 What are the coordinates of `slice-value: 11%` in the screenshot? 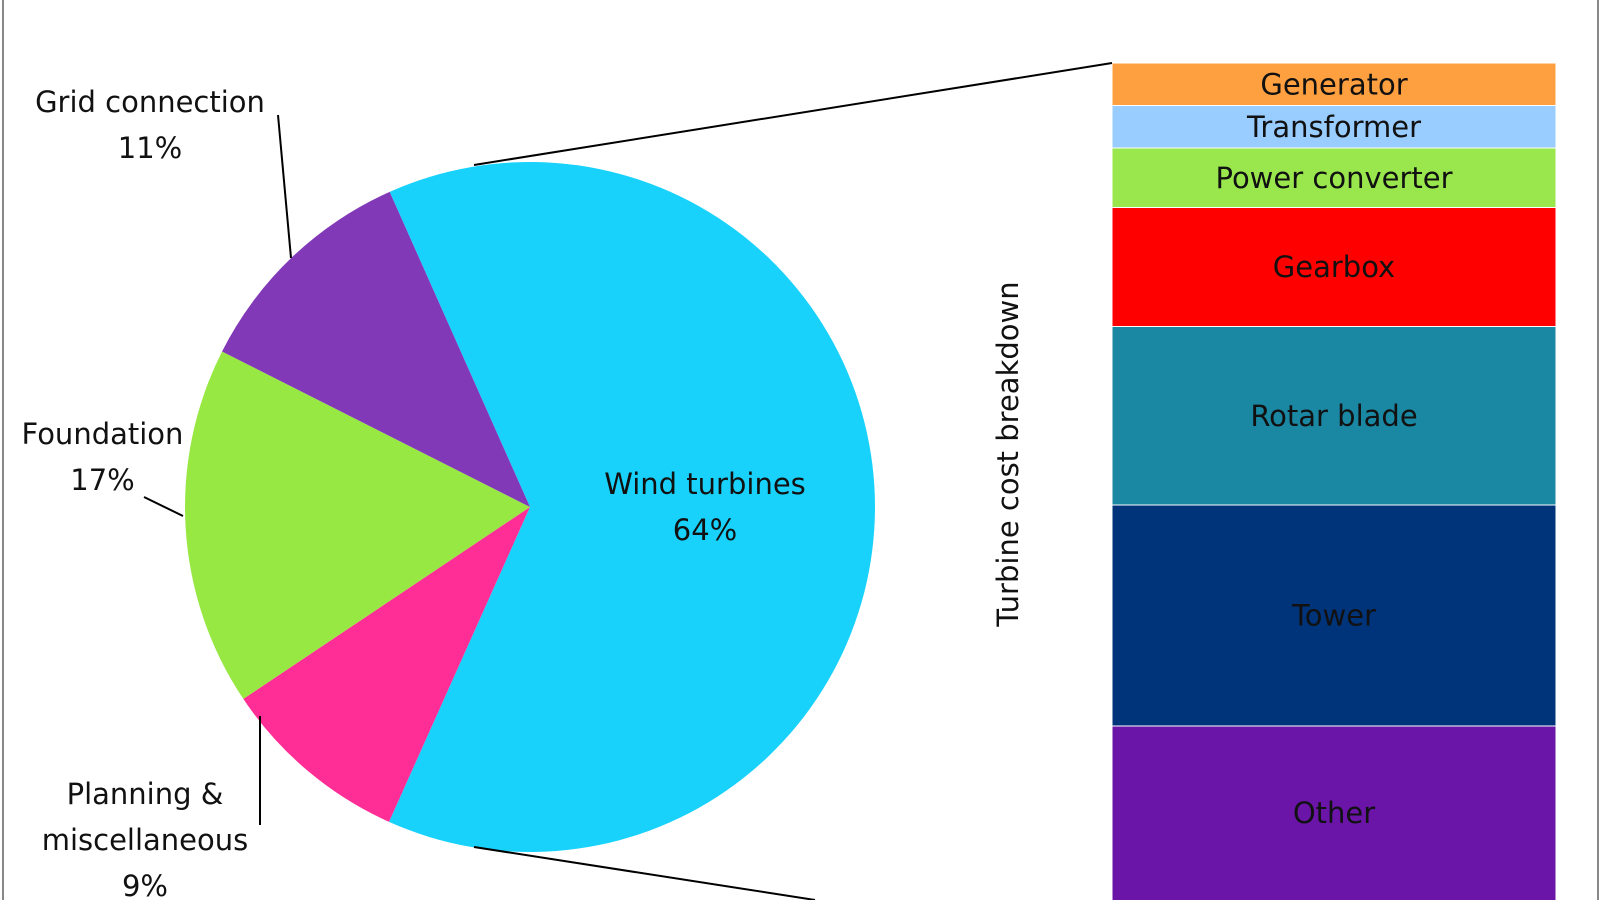 It's located at (150, 148).